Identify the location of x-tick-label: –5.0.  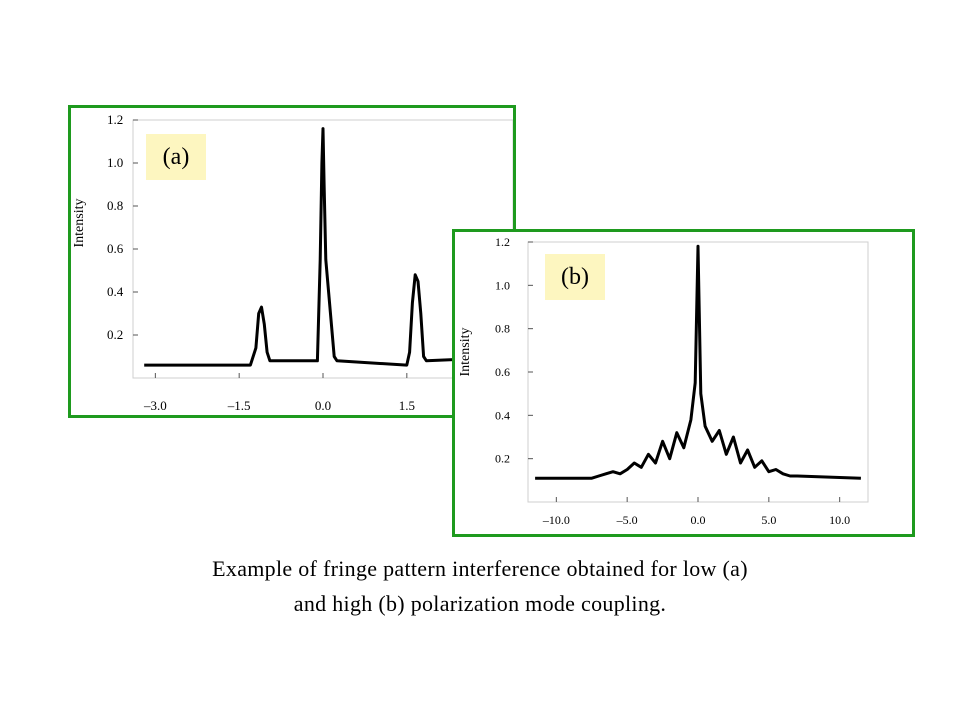
(627, 520).